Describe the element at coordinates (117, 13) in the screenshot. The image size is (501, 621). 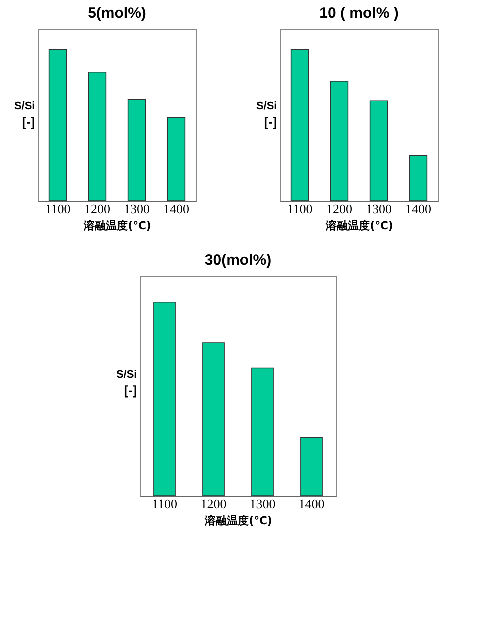
I see `chart-title: 5(mol%)` at that location.